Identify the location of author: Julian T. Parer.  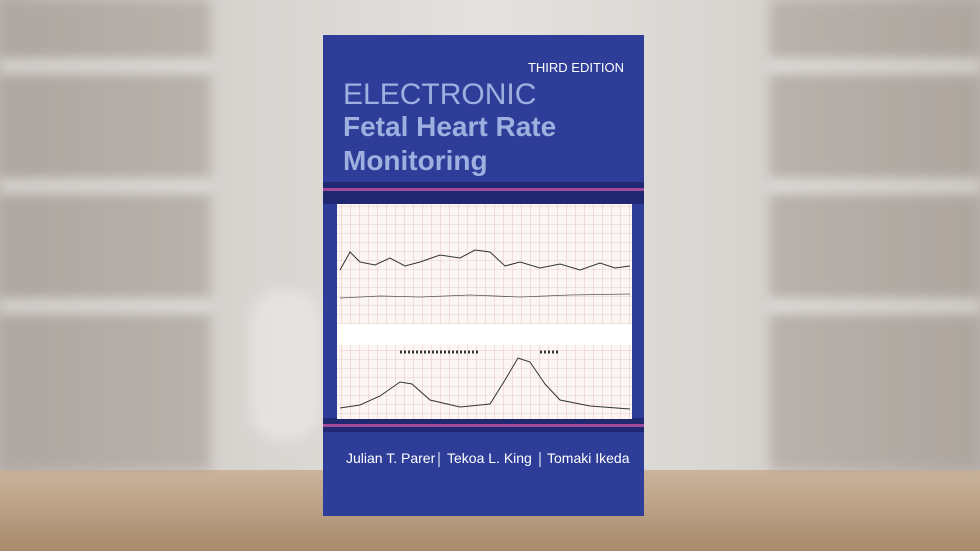
(391, 458).